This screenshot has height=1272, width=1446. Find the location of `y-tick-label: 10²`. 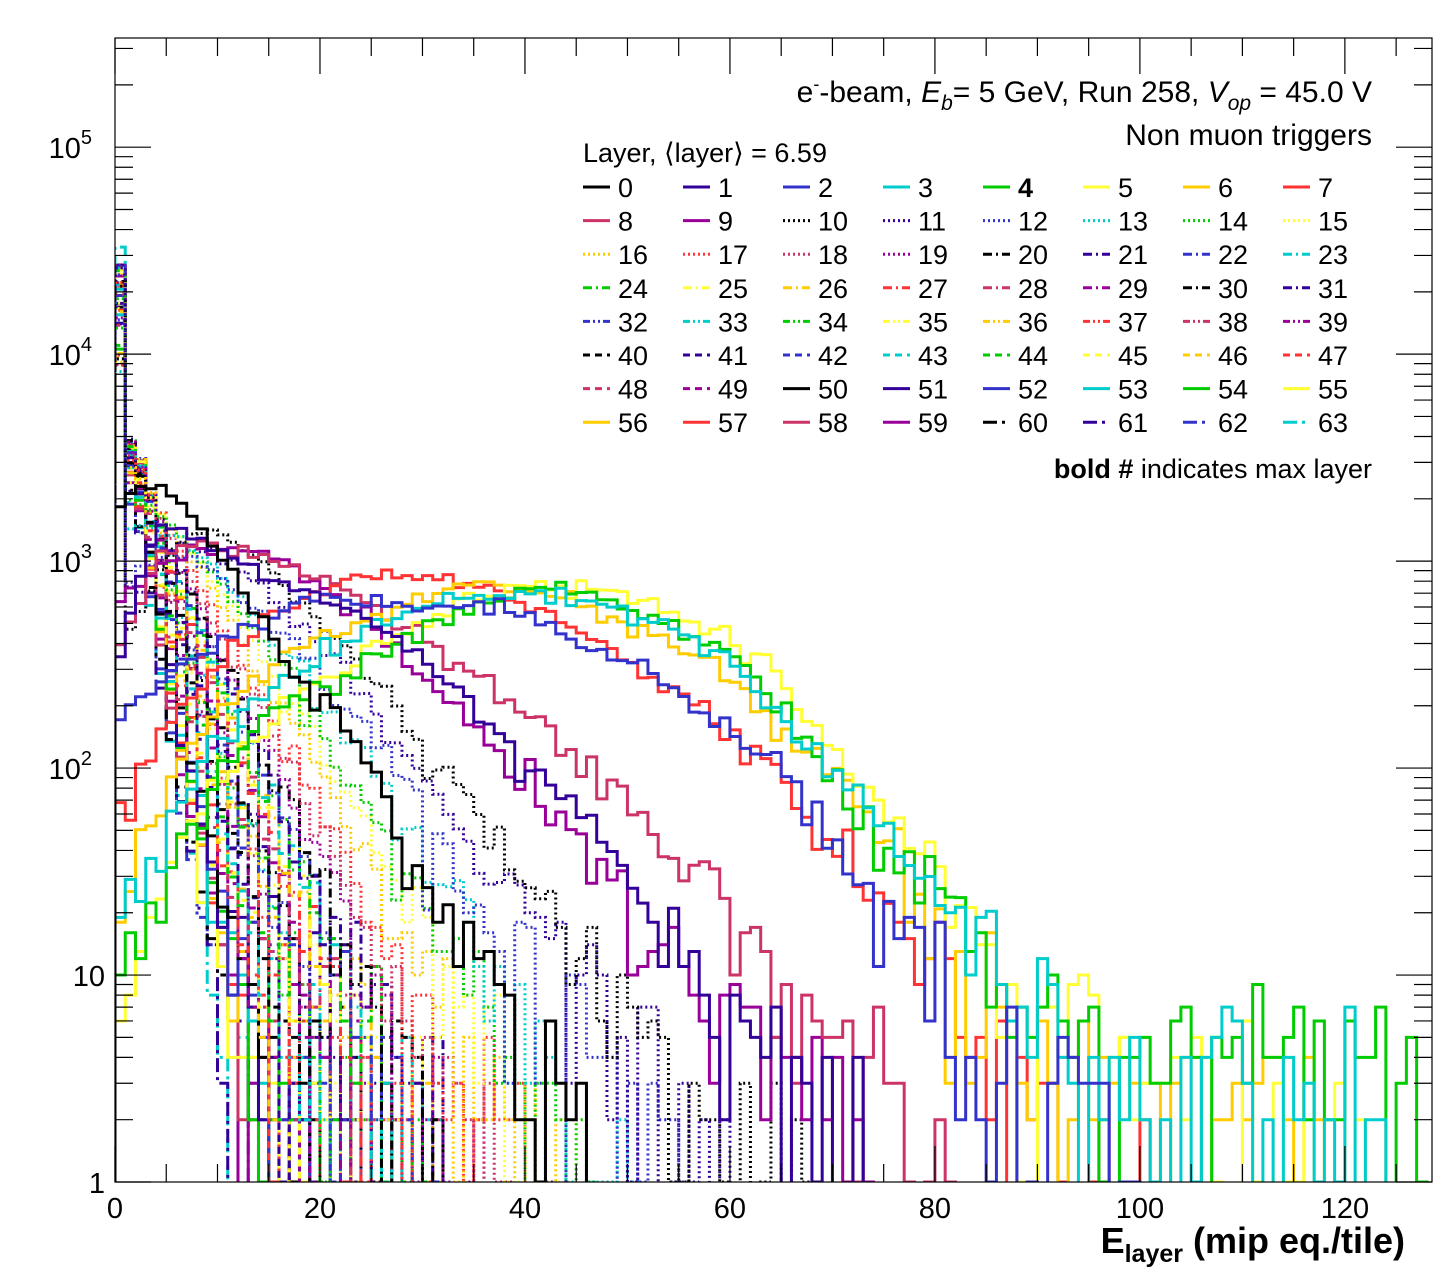

y-tick-label: 10² is located at coordinates (70, 767).